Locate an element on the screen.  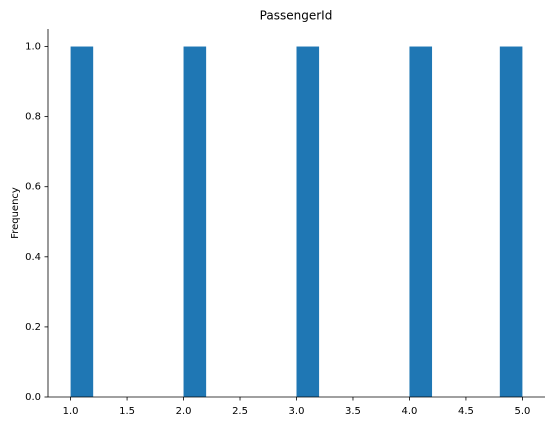
y-tick-label: 0.0 is located at coordinates (33, 397).